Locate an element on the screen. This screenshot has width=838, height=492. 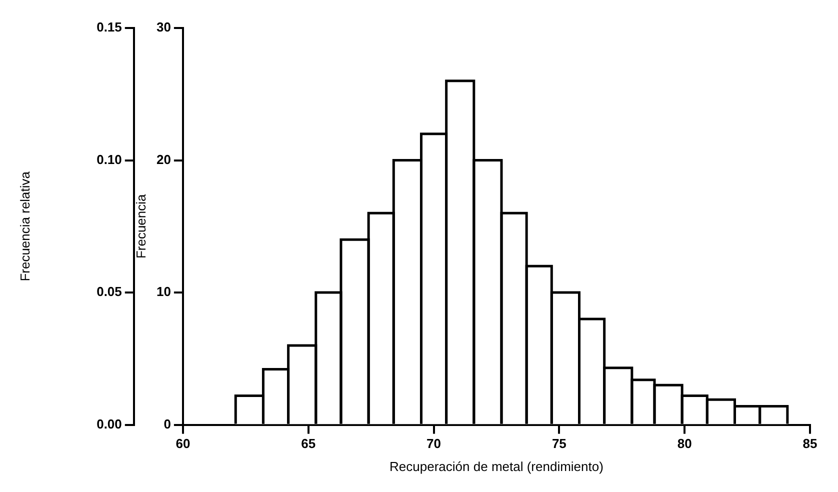
x-tick-label: 85 is located at coordinates (810, 444).